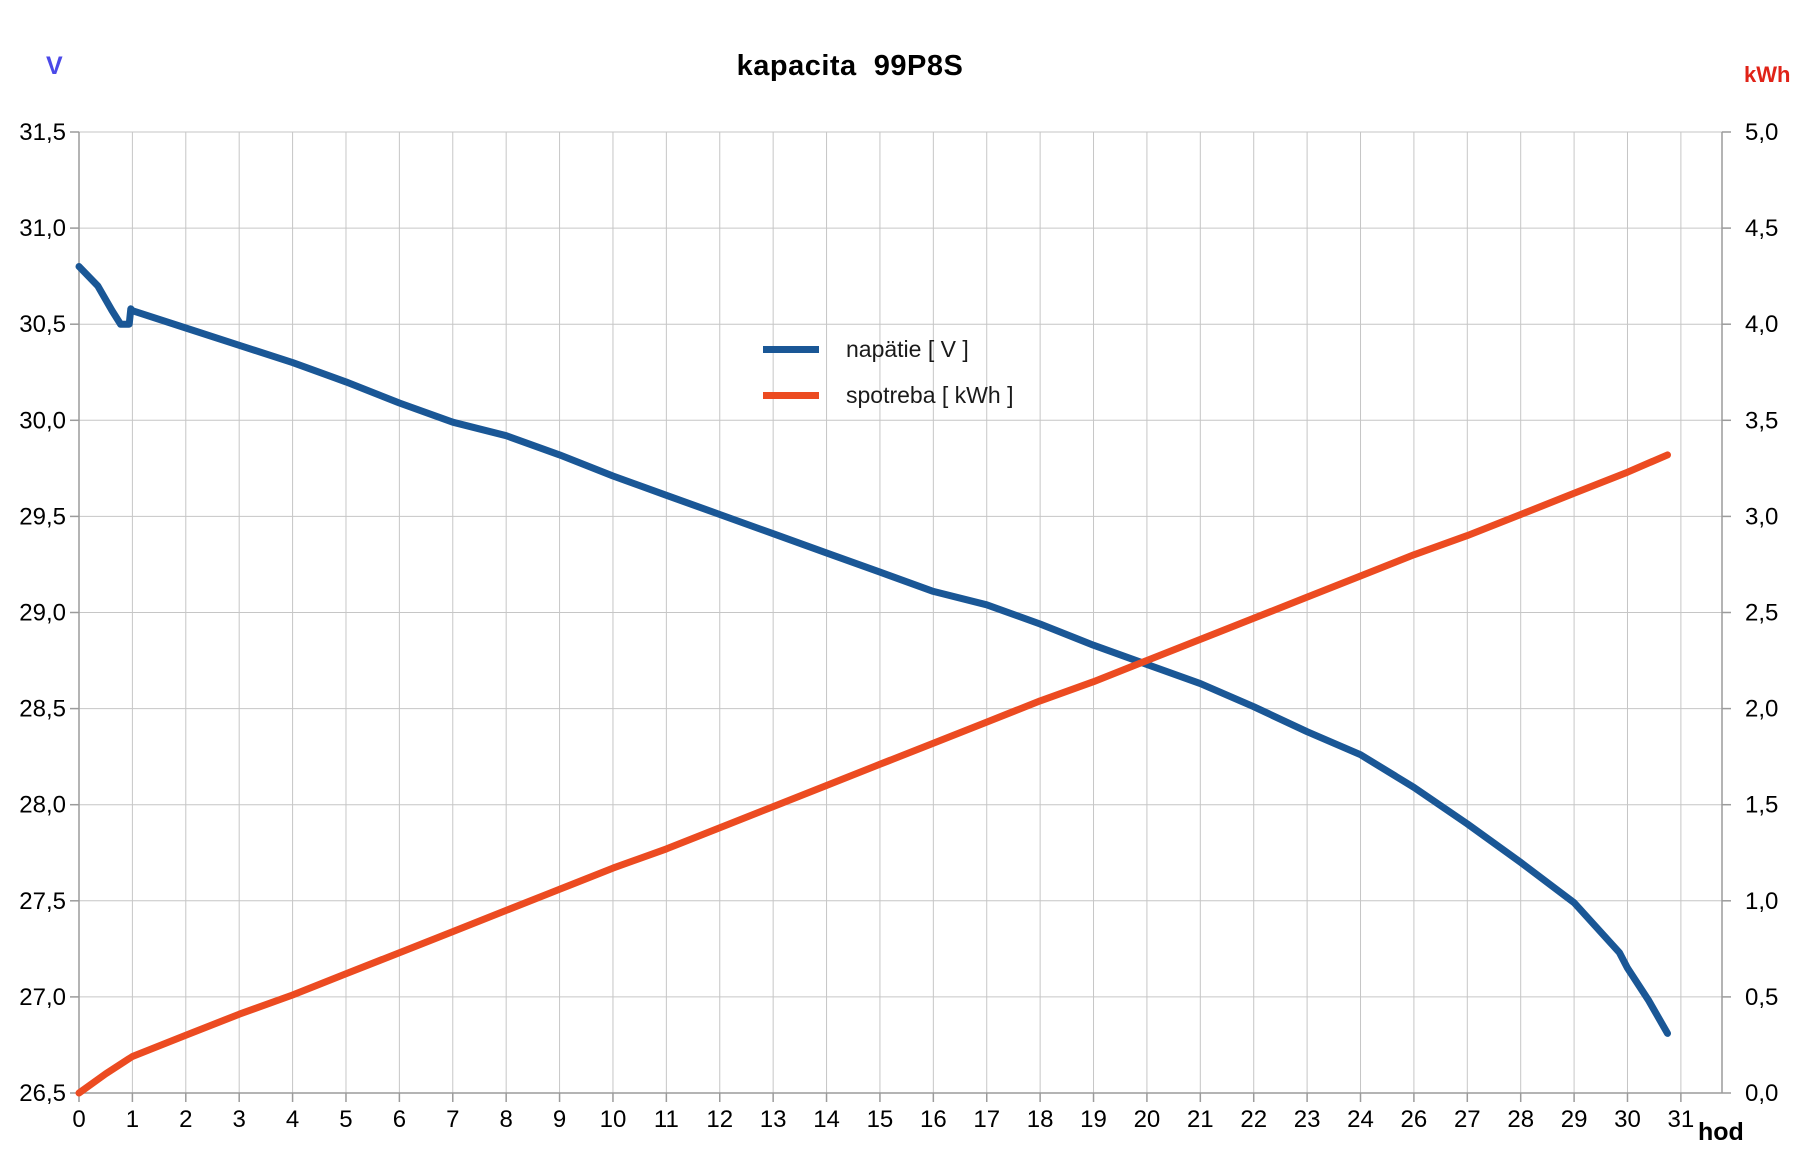 This screenshot has width=1800, height=1169. Describe the element at coordinates (888, 372) in the screenshot. I see `legend: napätie [ V ] spotreba [ kWh ]` at that location.